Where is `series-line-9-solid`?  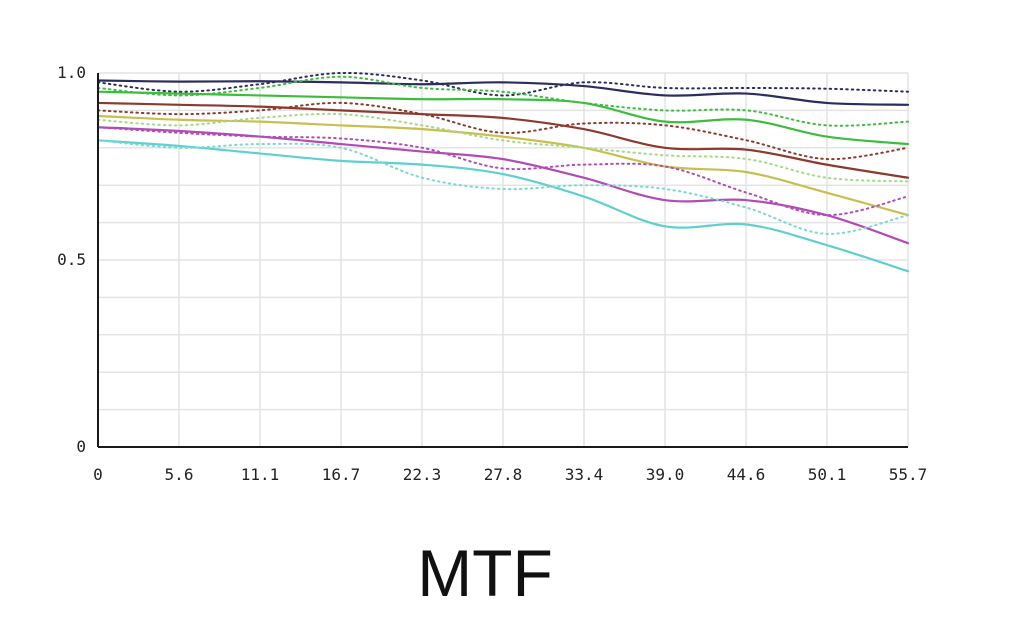
series-line-9-solid is located at coordinates (503, 185).